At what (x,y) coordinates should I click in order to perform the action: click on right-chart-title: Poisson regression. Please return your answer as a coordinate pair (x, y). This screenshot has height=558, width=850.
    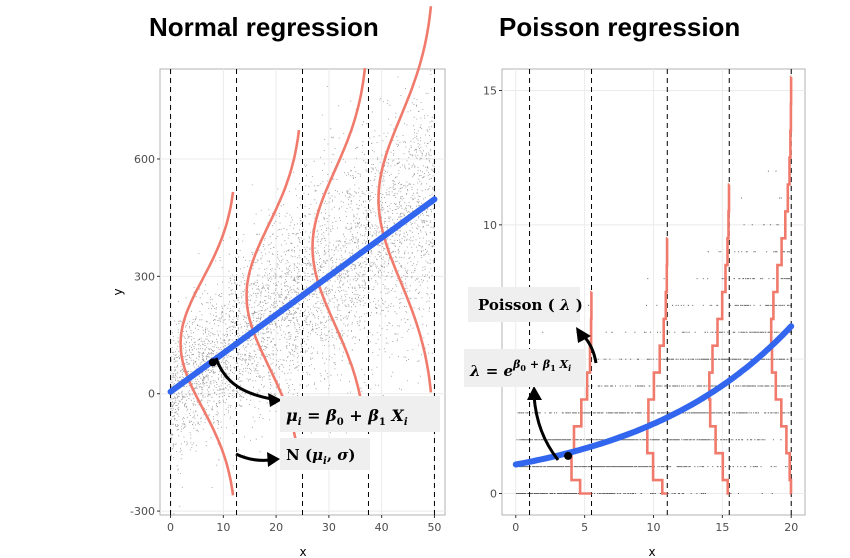
    Looking at the image, I should click on (619, 27).